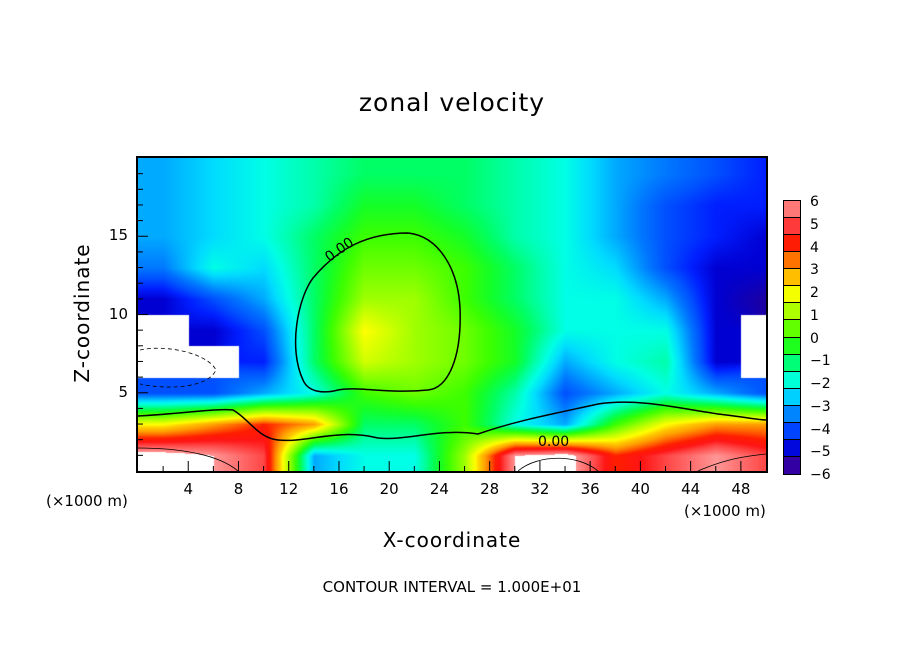 The width and height of the screenshot is (904, 654). Describe the element at coordinates (123, 391) in the screenshot. I see `y-tick-label: 5` at that location.